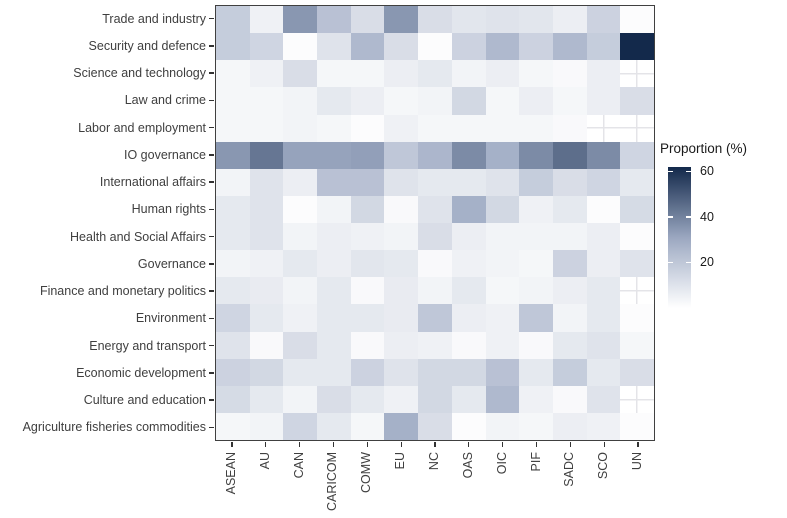 Image resolution: width=787 pixels, height=518 pixels. What do you see at coordinates (332, 482) in the screenshot?
I see `x-axis-label: CARICOM` at bounding box center [332, 482].